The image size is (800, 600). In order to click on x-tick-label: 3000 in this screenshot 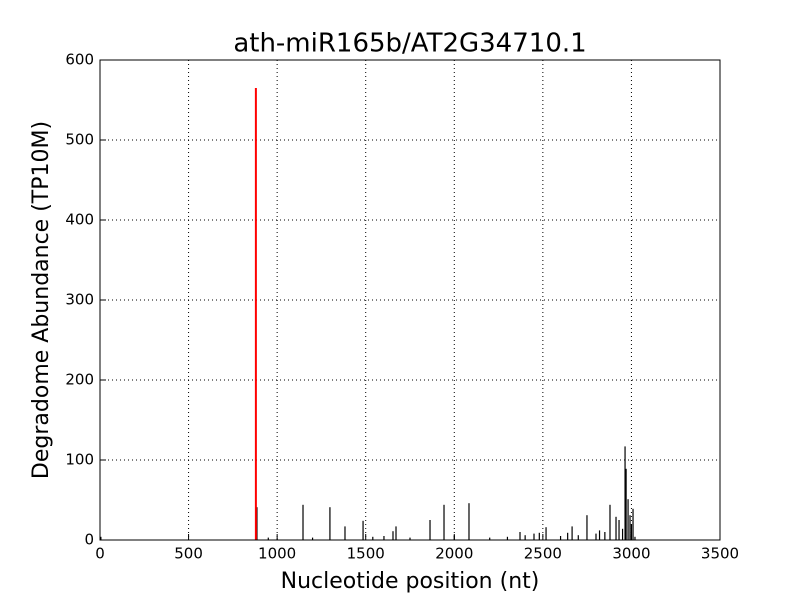, I will do `click(631, 554)`.